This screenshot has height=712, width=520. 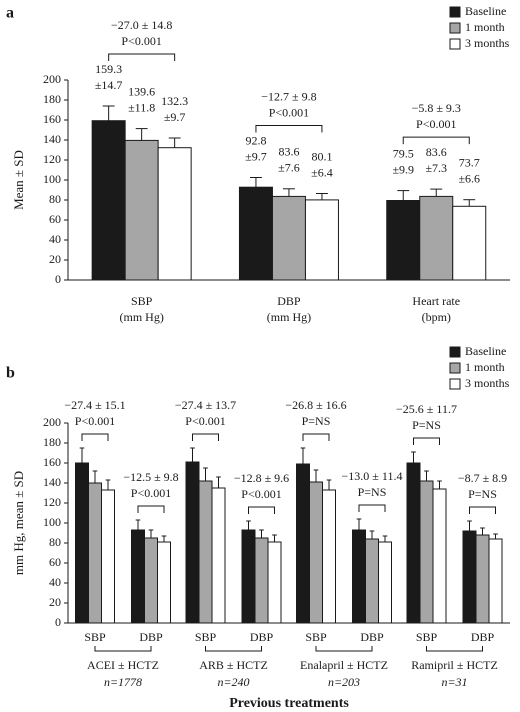 What do you see at coordinates (58, 279) in the screenshot?
I see `y-tick-label: 0` at bounding box center [58, 279].